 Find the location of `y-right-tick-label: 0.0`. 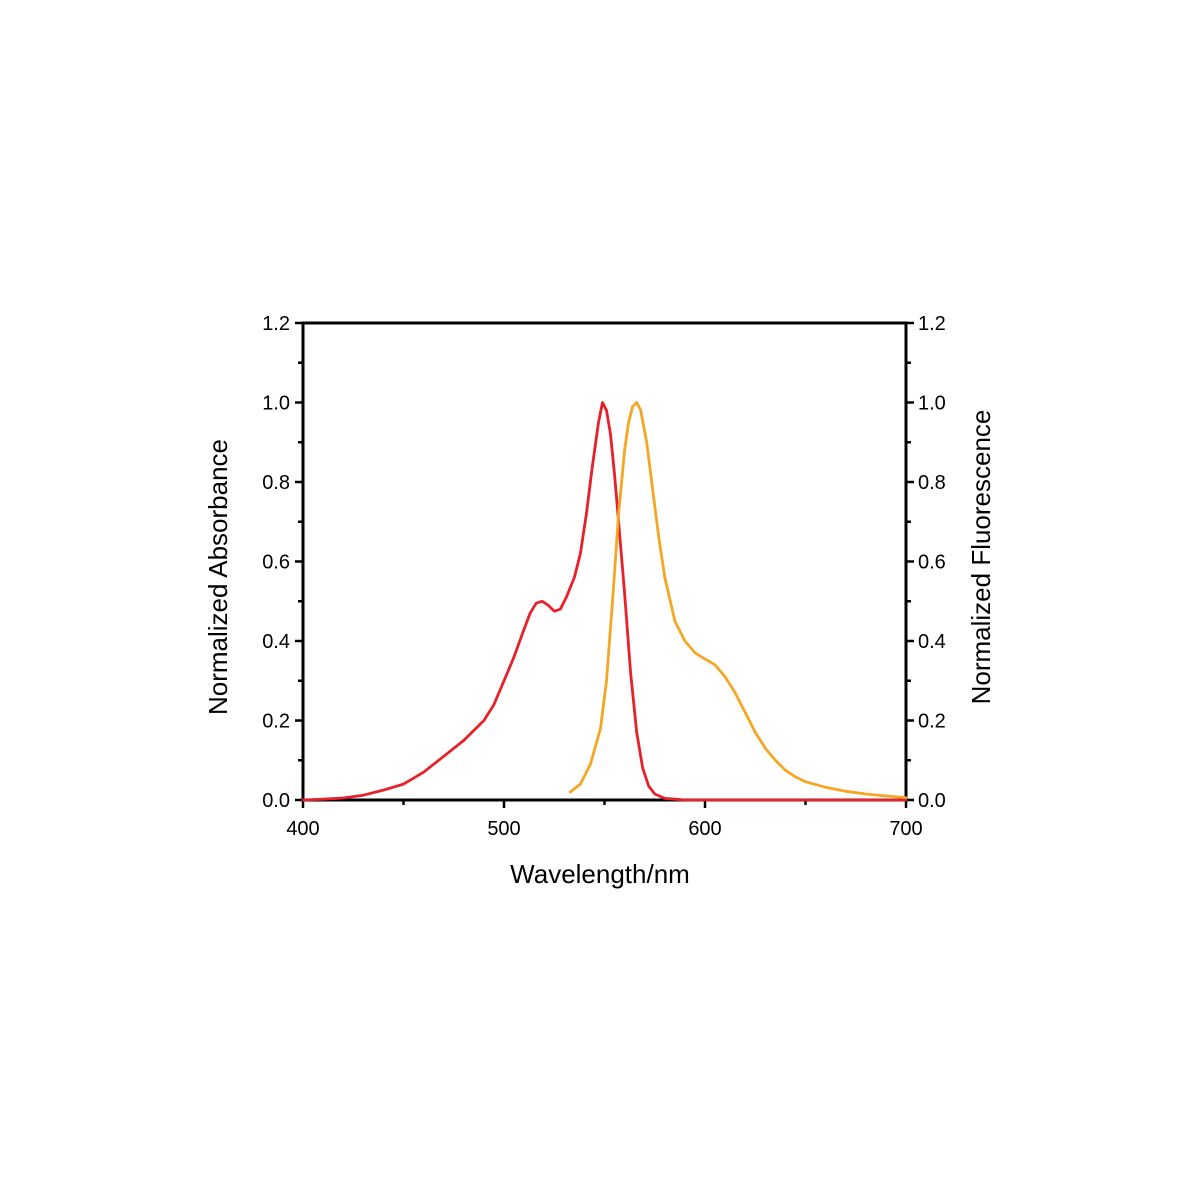

y-right-tick-label: 0.0 is located at coordinates (932, 801).